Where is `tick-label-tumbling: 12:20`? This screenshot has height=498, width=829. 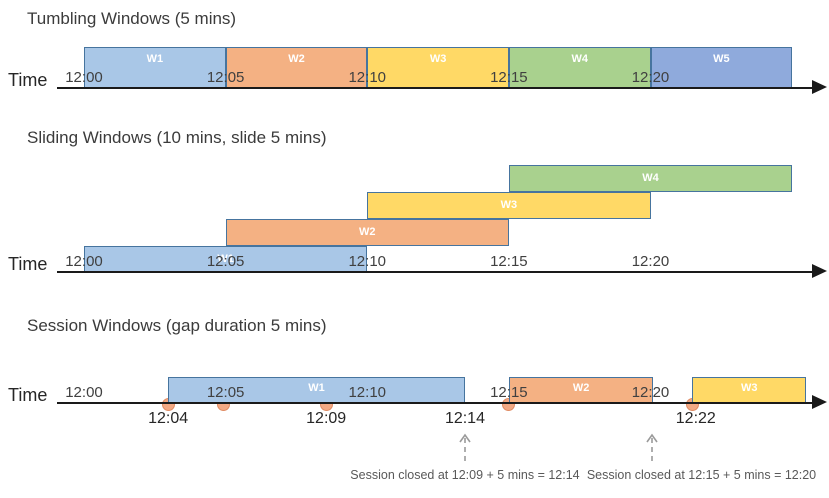
tick-label-tumbling: 12:20 is located at coordinates (650, 77).